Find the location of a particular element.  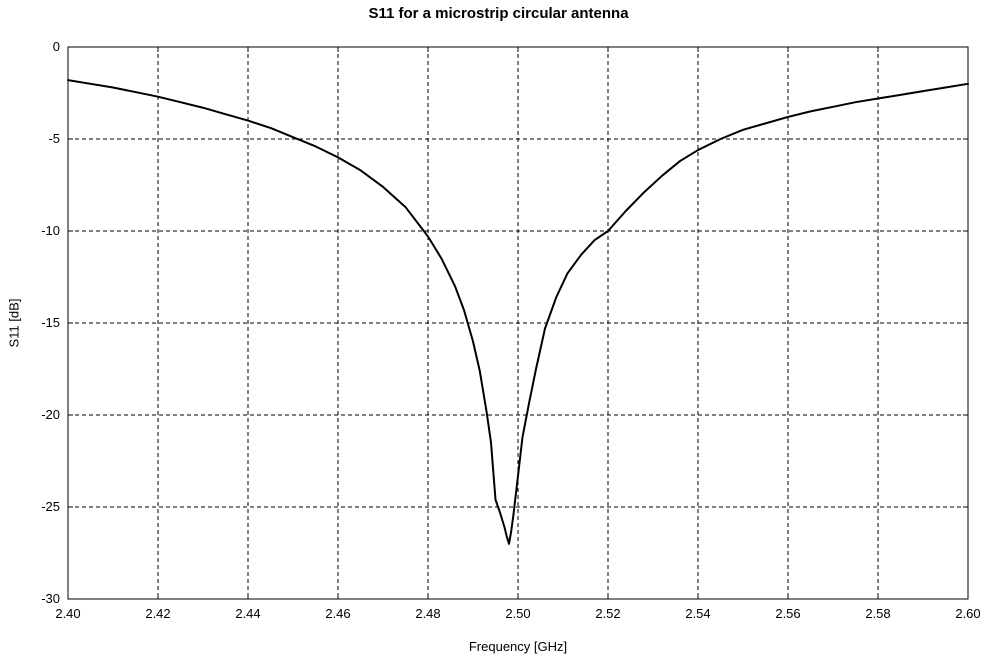

y-tick-label: -5 is located at coordinates (54, 138).